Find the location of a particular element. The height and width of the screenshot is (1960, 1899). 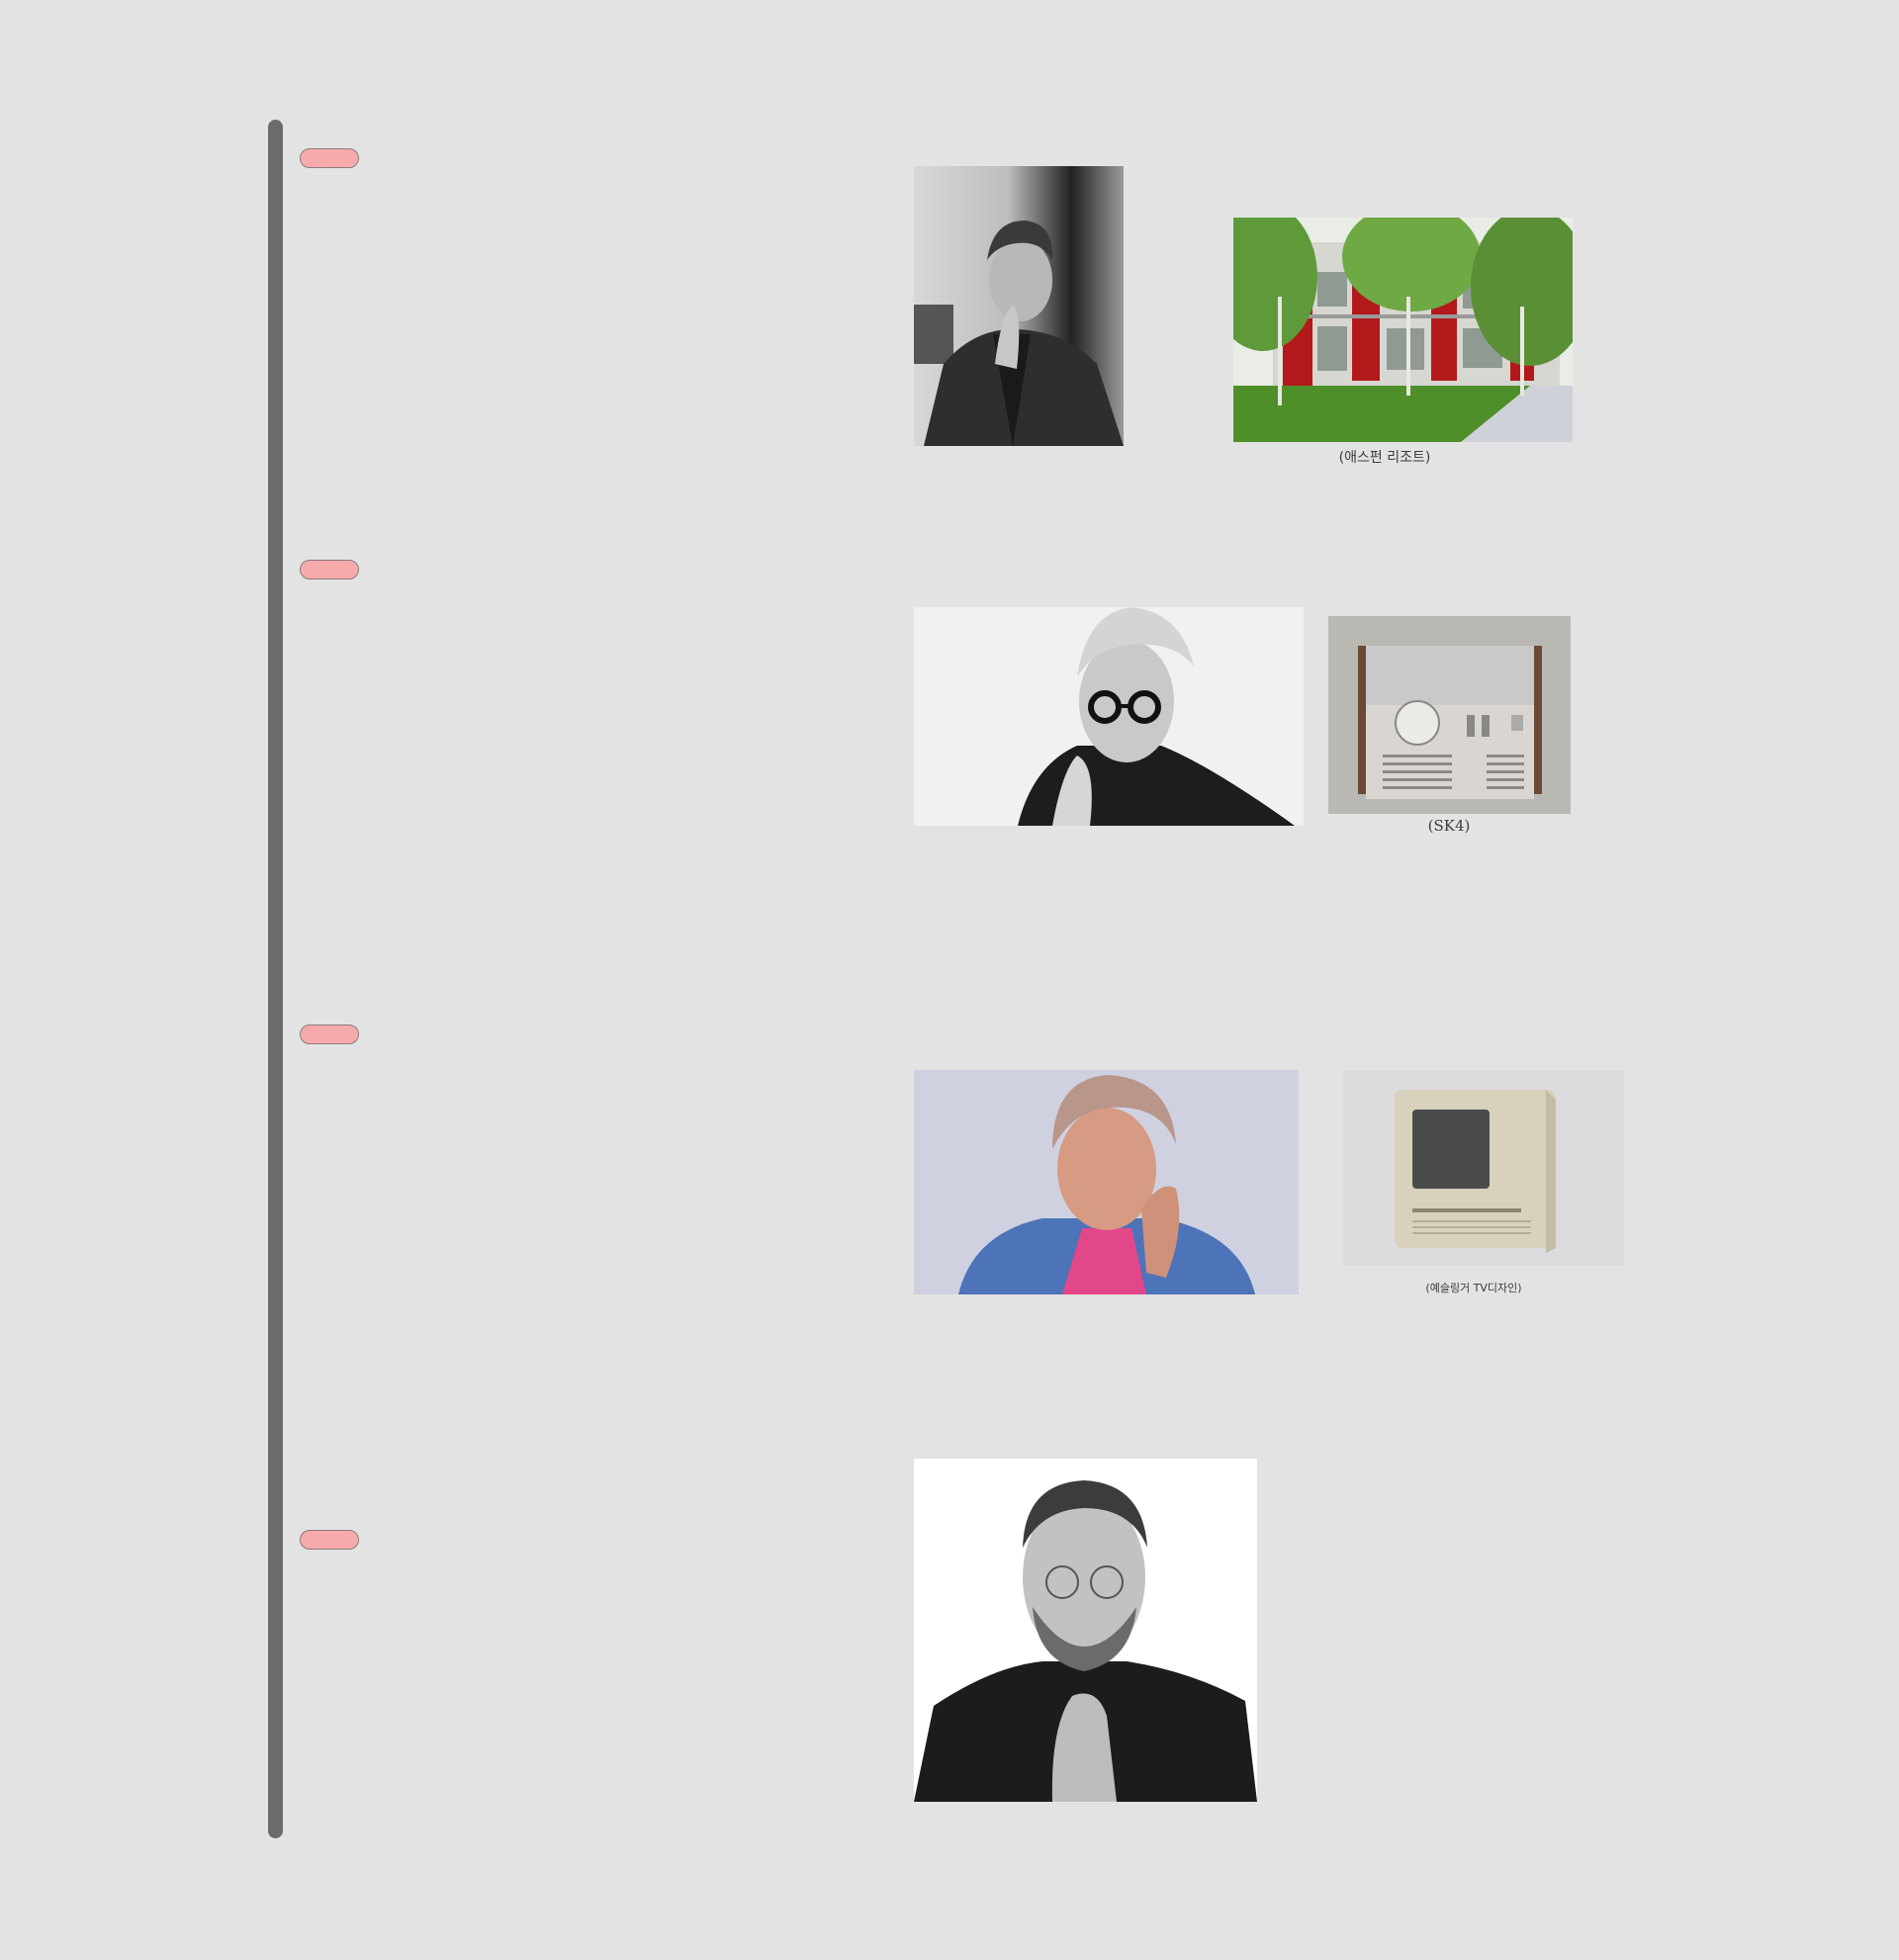

caption-entry-2: (SK4) is located at coordinates (1449, 826).